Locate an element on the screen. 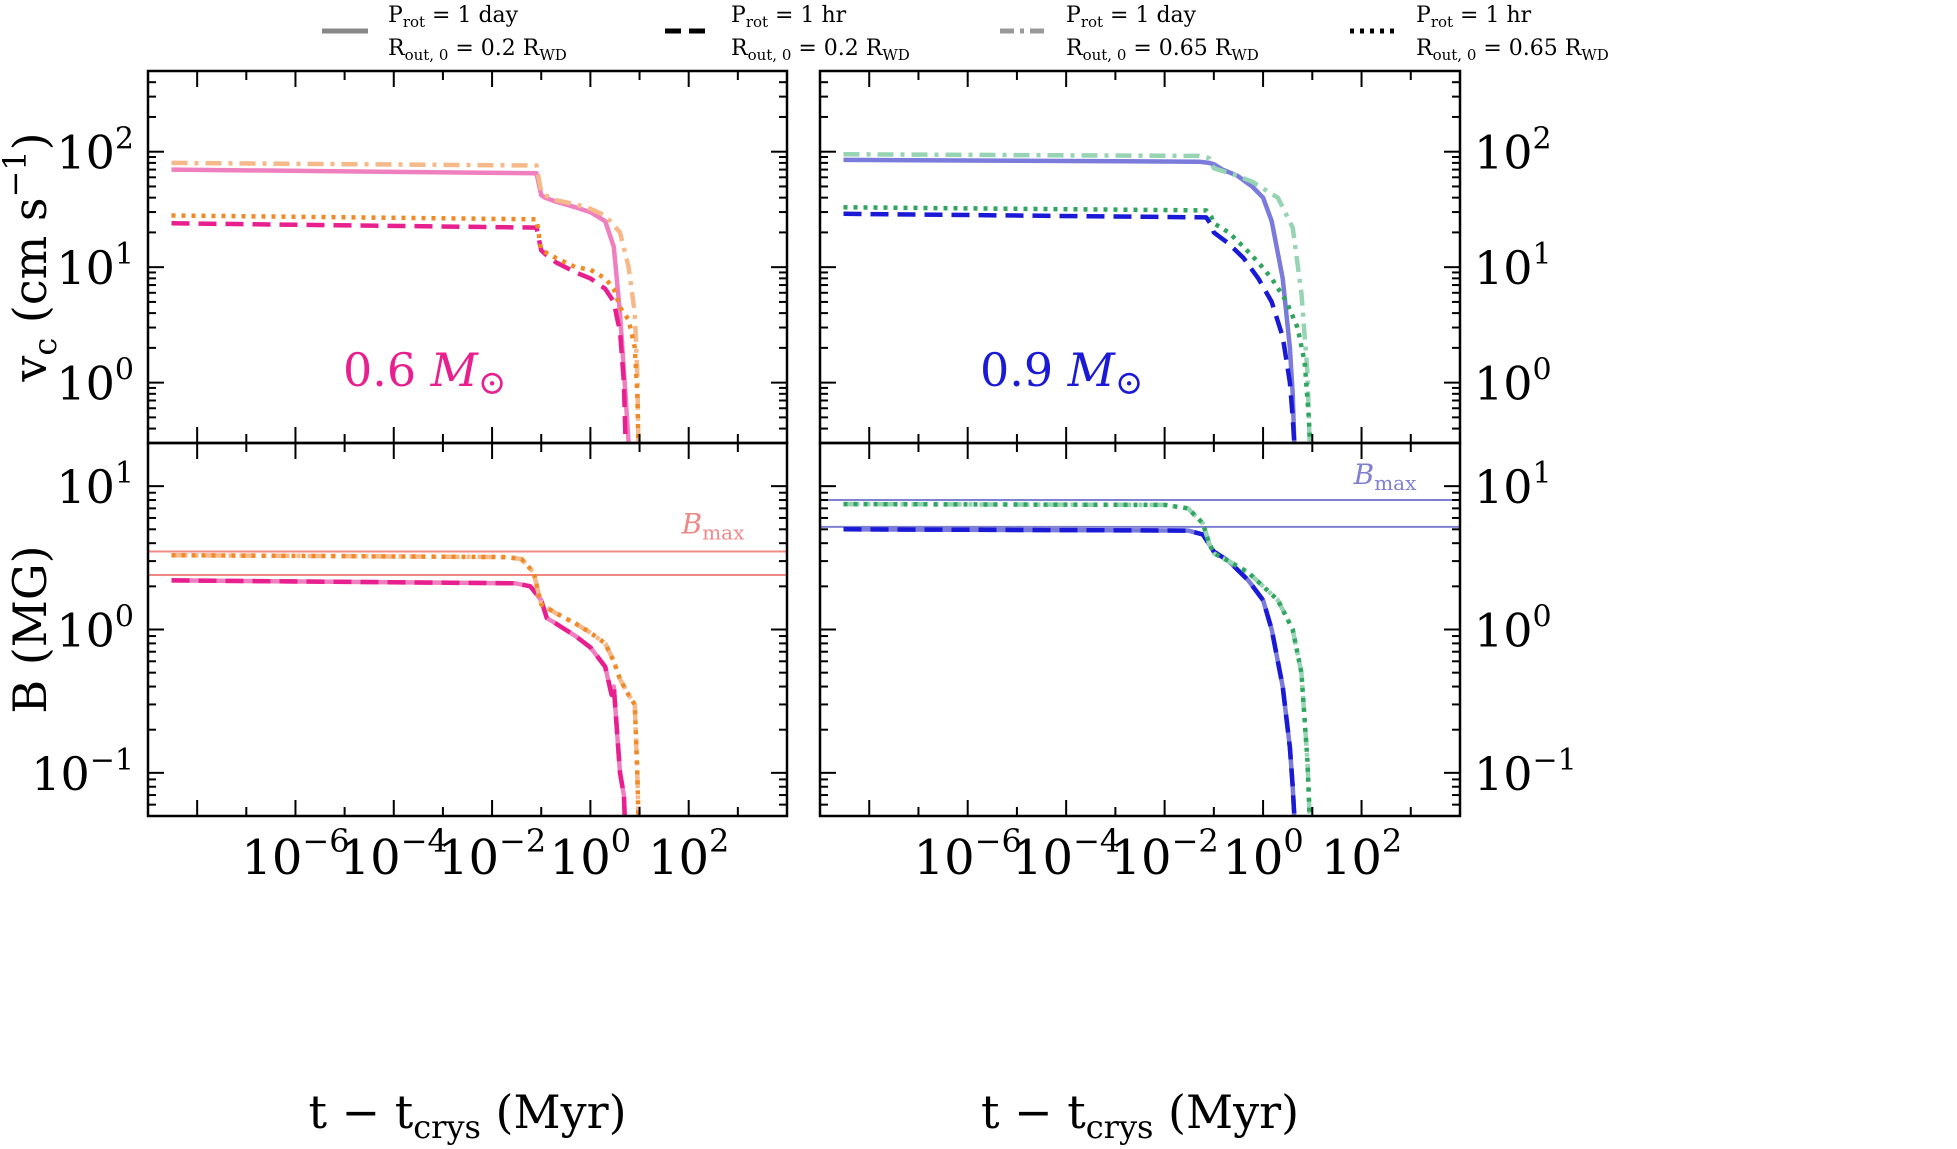 The width and height of the screenshot is (1957, 1149). legend-item-solid: Prot = 1 day Rout, 0 = 0.2 RWD is located at coordinates (444, 33).